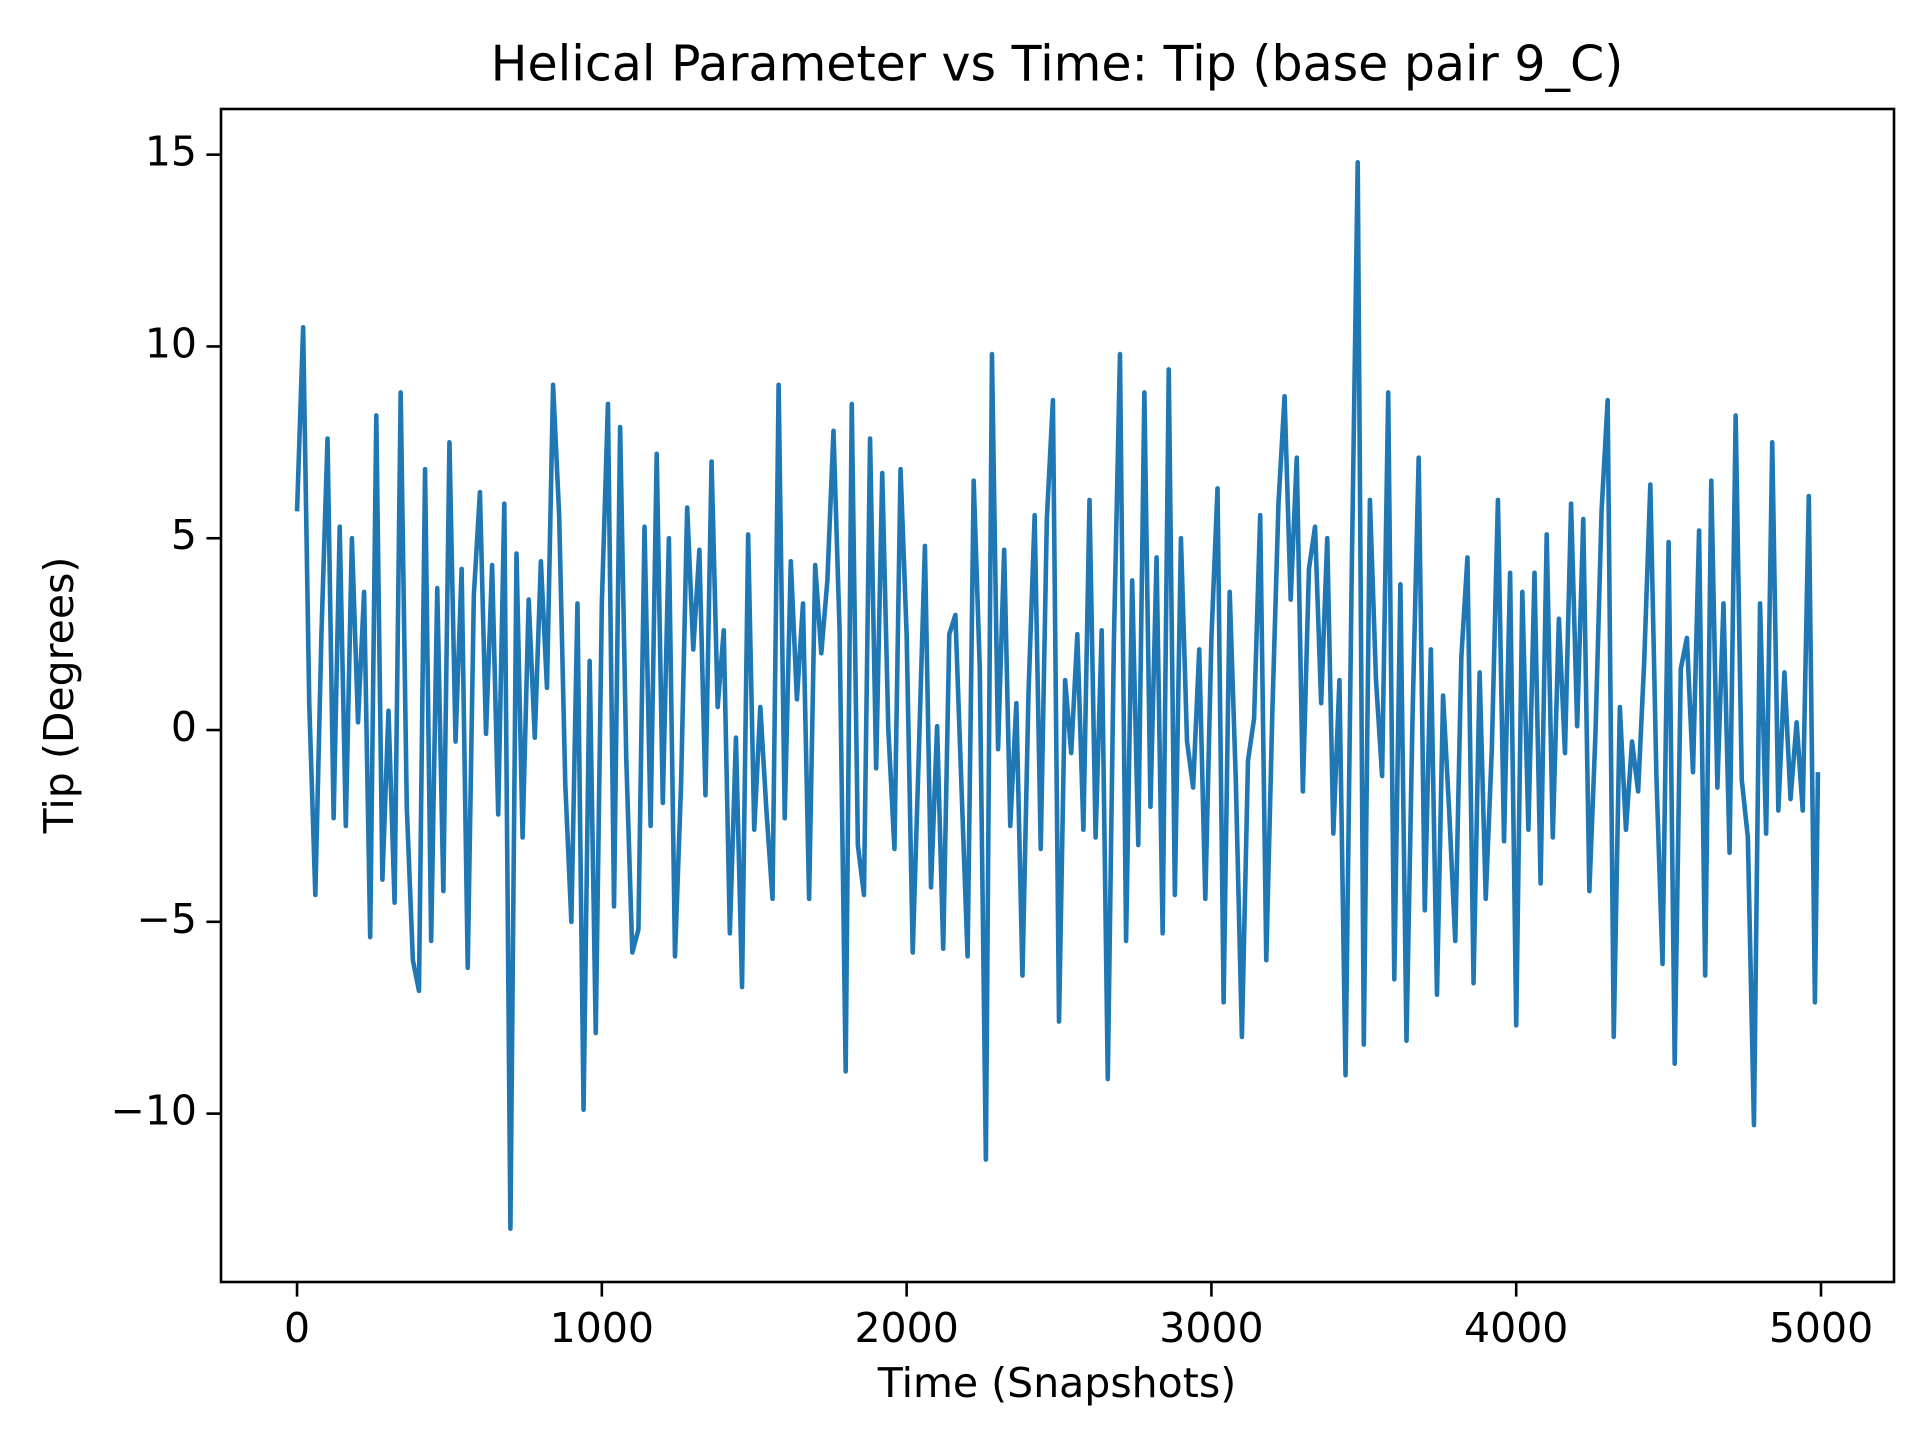 This screenshot has width=1920, height=1440. I want to click on x-tick-label: 2000, so click(906, 1328).